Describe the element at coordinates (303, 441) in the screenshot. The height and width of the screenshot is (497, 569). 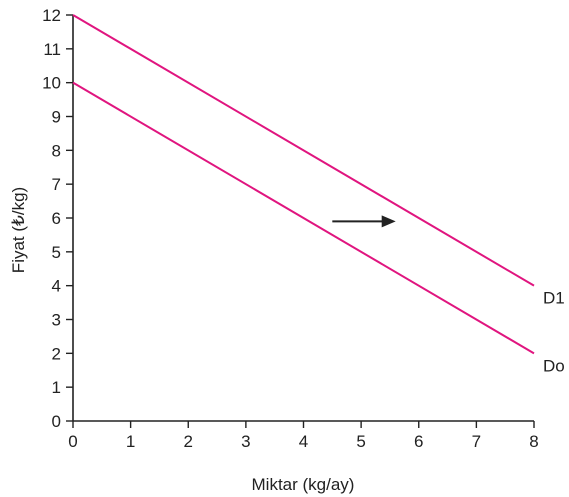
I see `x-tick-label: 4` at that location.